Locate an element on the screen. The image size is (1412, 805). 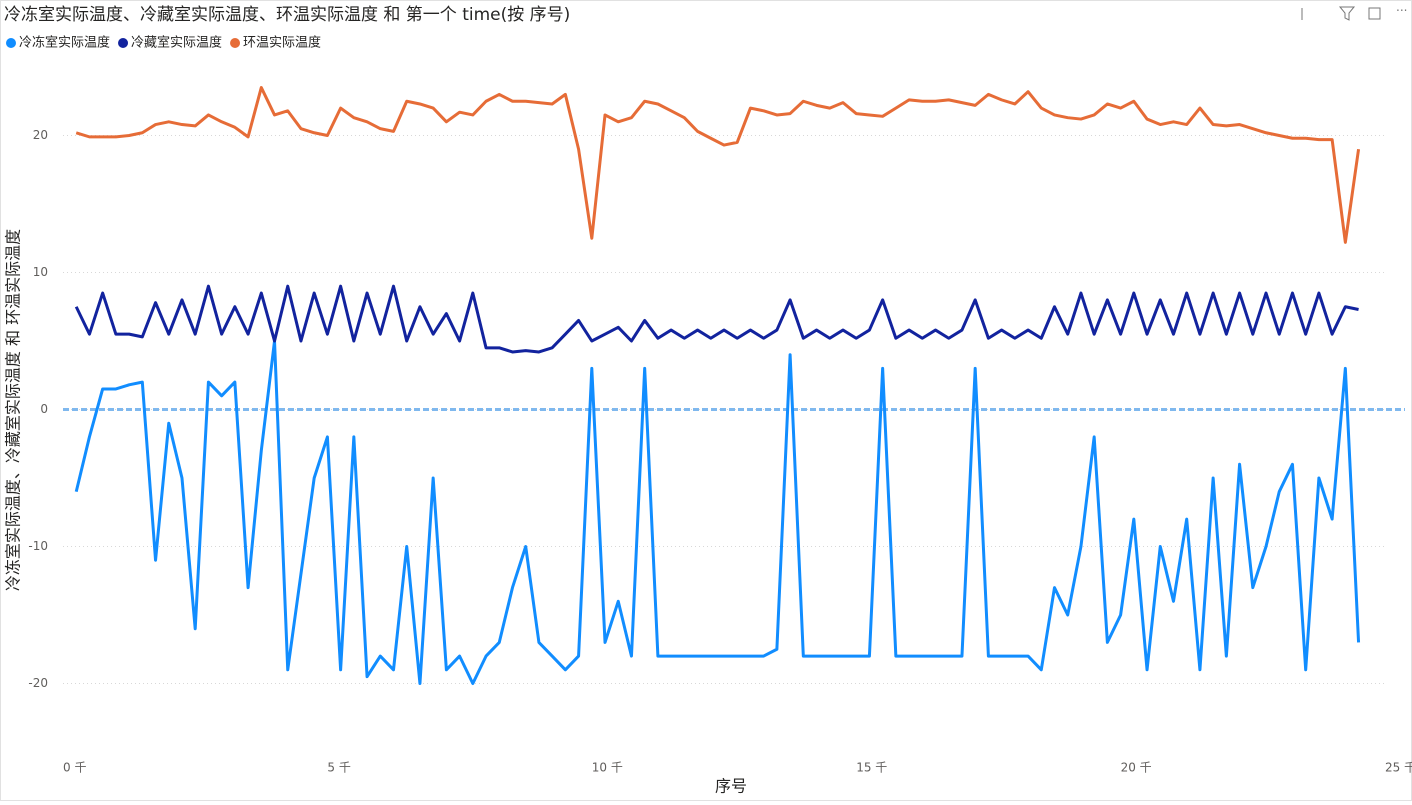
x-tick-label: 15 千 is located at coordinates (871, 768).